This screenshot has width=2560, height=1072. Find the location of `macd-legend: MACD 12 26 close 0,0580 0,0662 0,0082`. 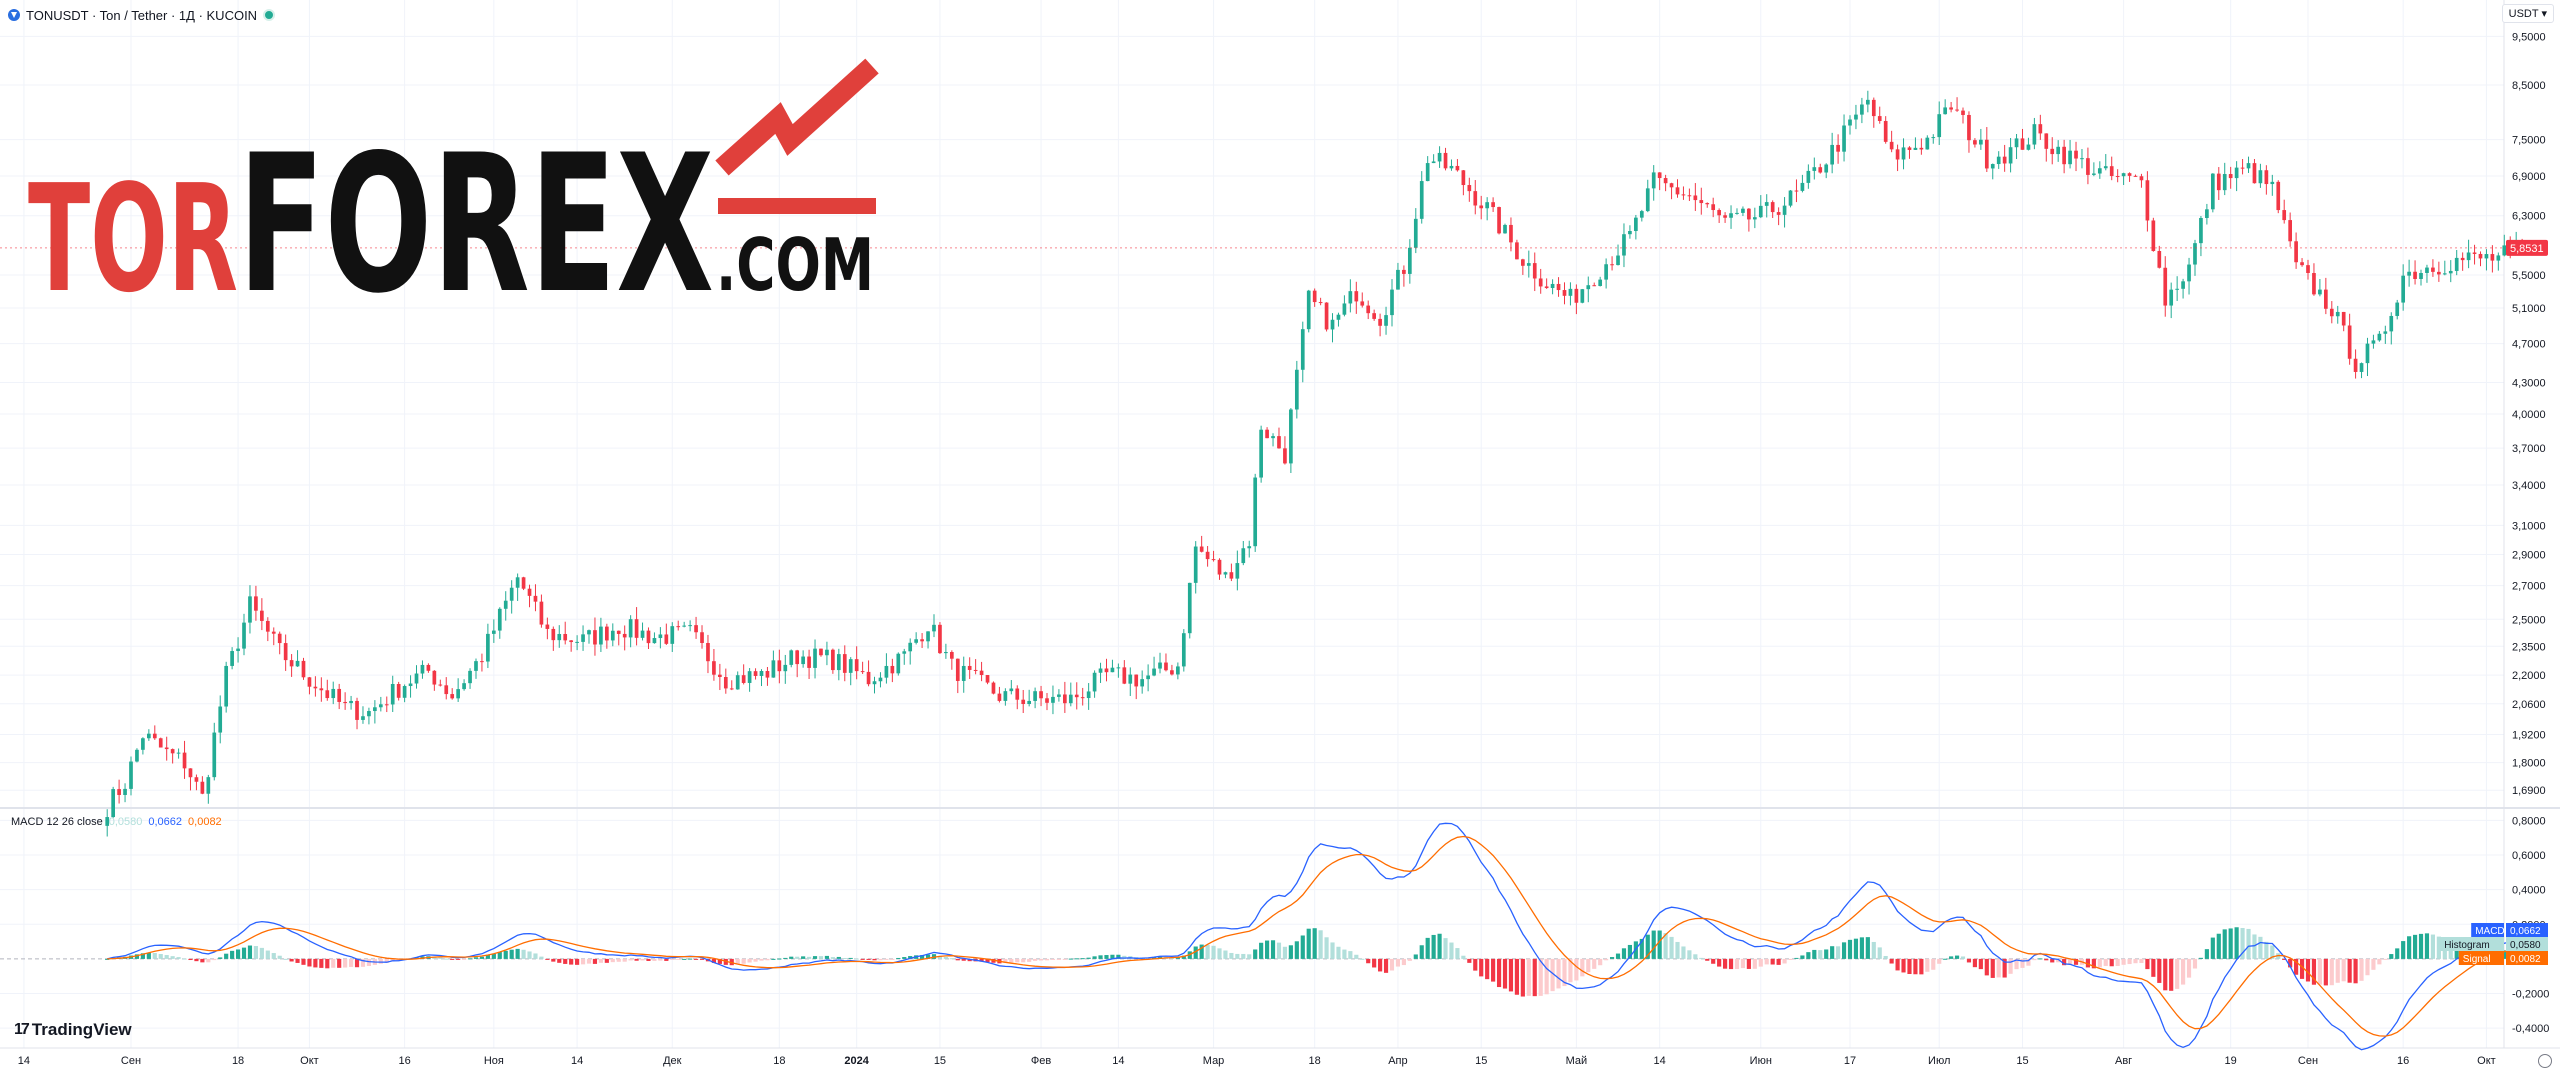

macd-legend: MACD 12 26 close 0,0580 0,0662 0,0082 is located at coordinates (116, 822).